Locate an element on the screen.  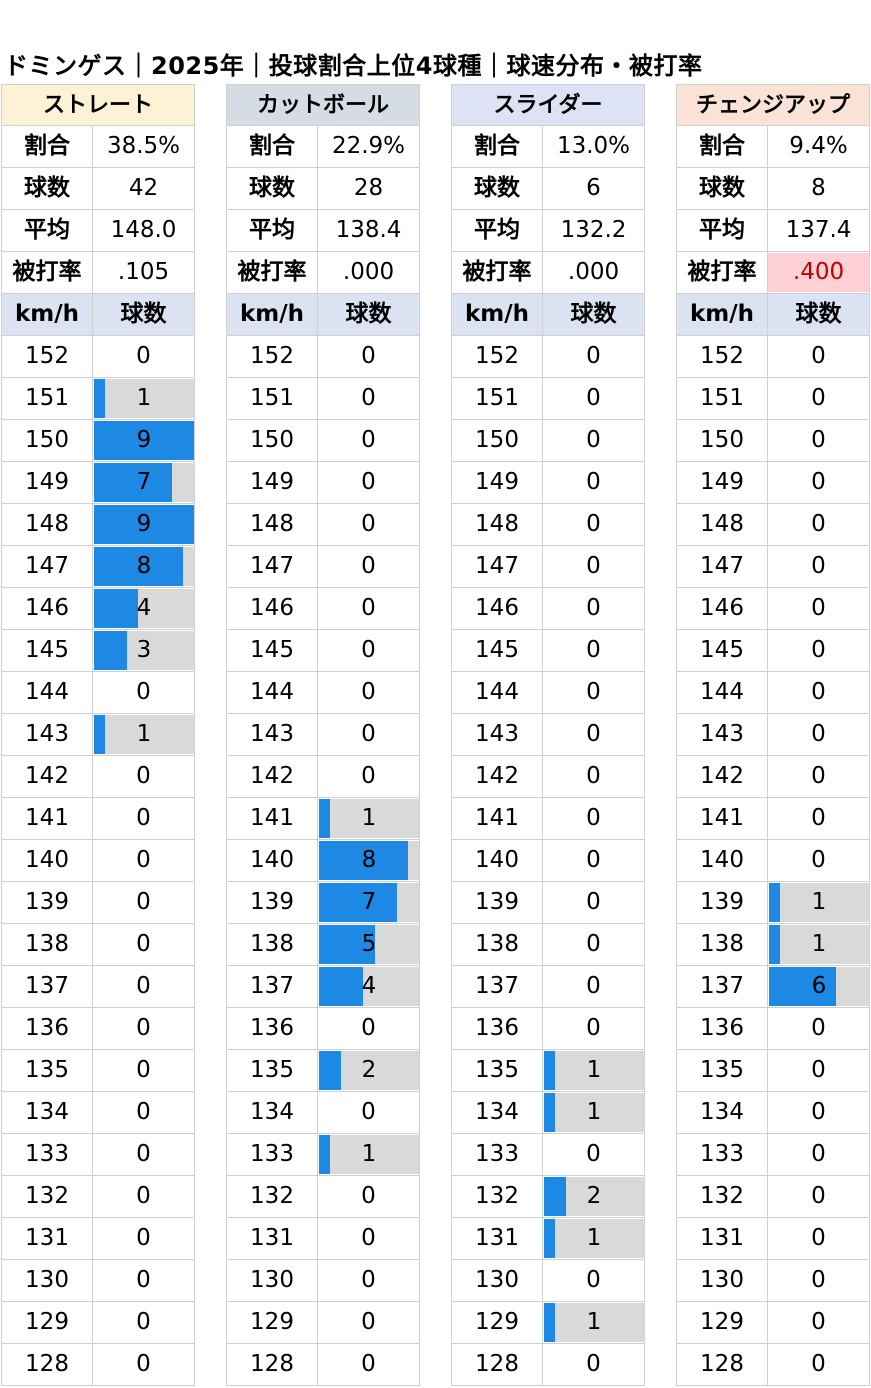
speed-row: 150 0 is located at coordinates (773, 441).